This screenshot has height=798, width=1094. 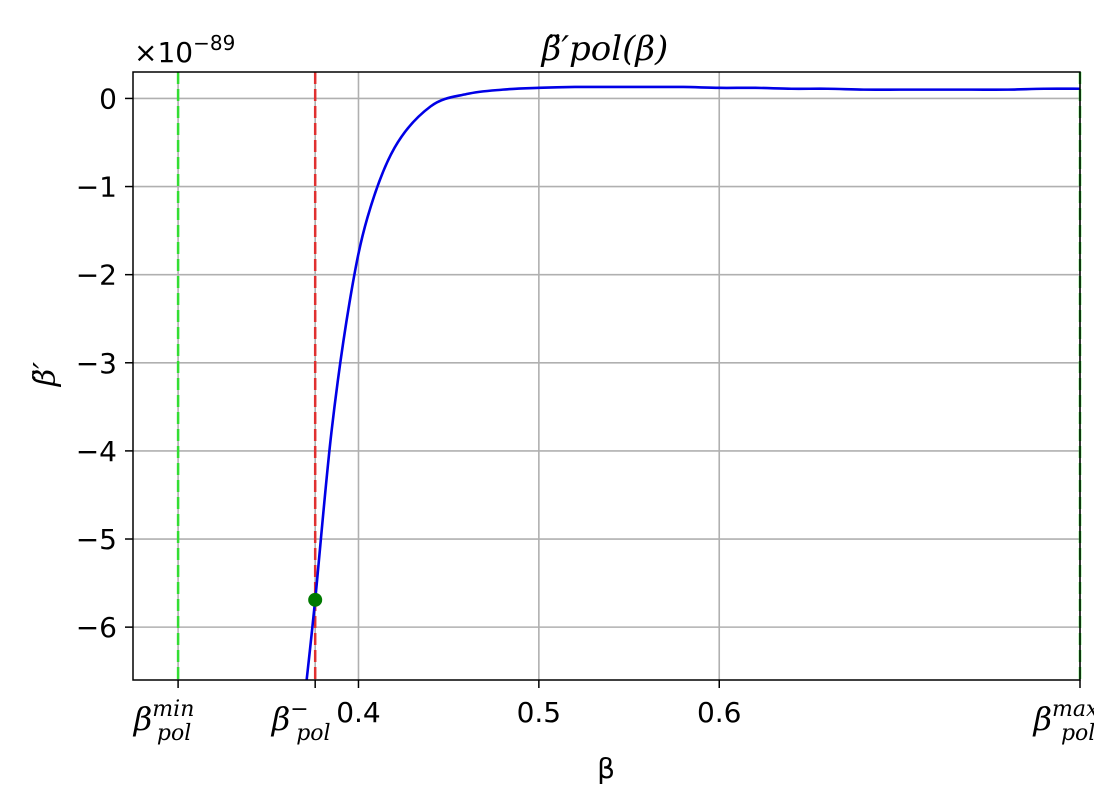 I want to click on y-axis-ticks: 0 −1 −2 −3 −4 −5 −6, so click(x=104, y=363).